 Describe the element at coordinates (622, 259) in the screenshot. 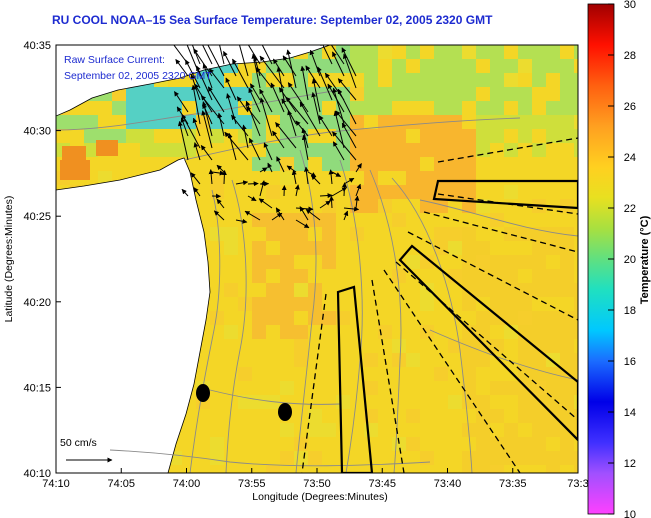

I see `colorbar-ticks: 30 28 26 24 22 20 18 16 14 12 10` at that location.